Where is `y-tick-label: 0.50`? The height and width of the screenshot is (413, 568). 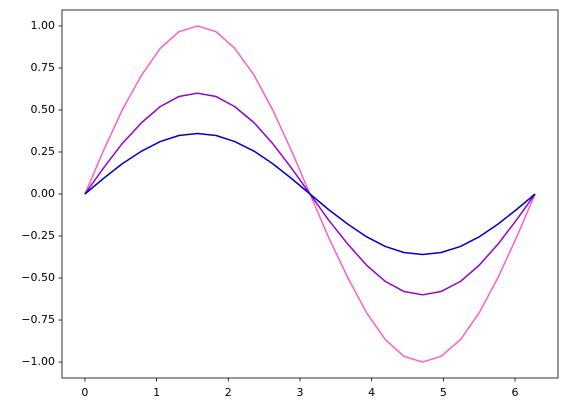 y-tick-label: 0.50 is located at coordinates (43, 109).